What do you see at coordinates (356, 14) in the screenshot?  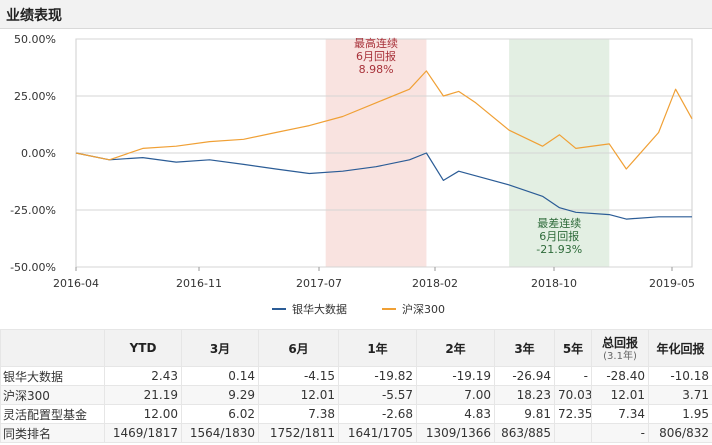 I see `section-header: 业绩表现` at bounding box center [356, 14].